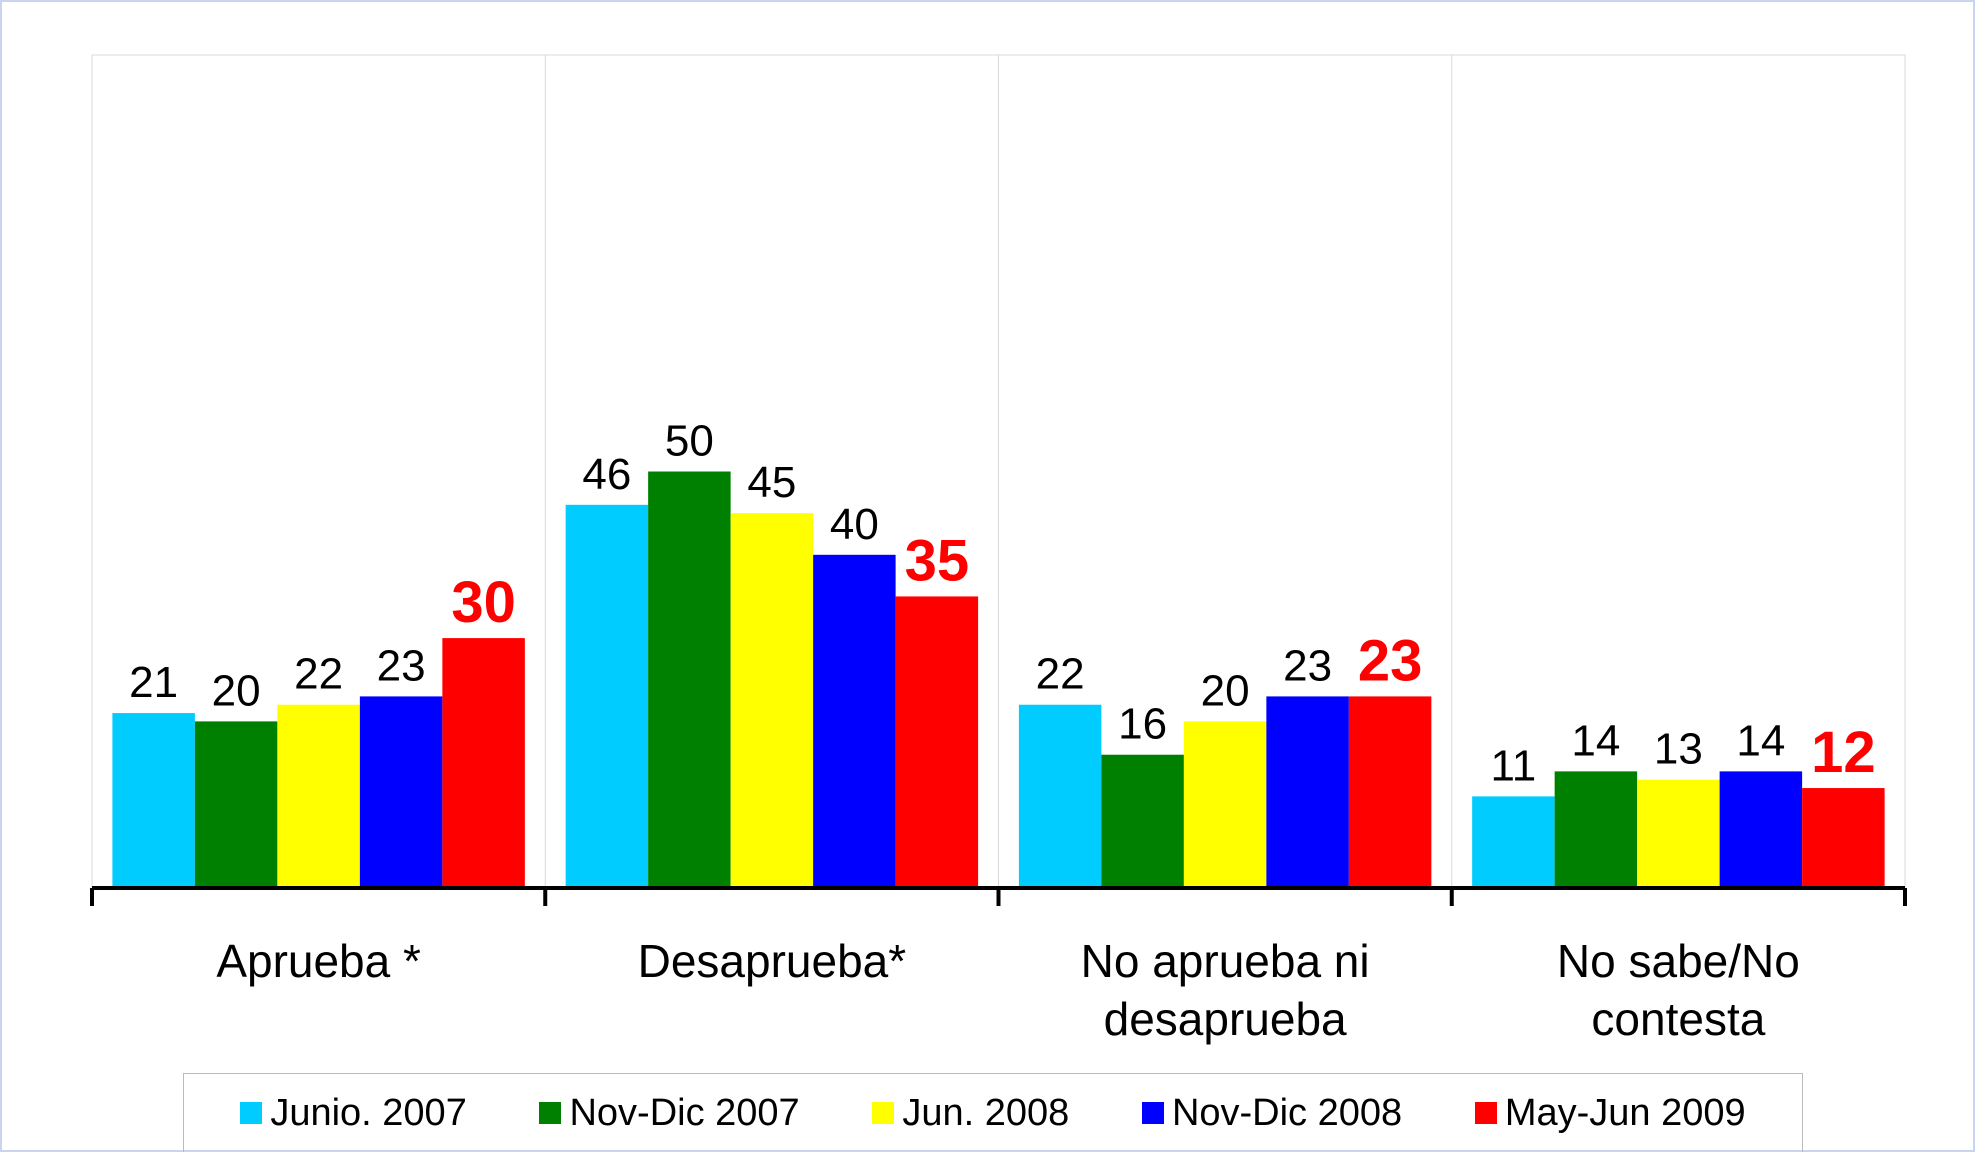 Image resolution: width=1975 pixels, height=1152 pixels. Describe the element at coordinates (606, 474) in the screenshot. I see `data-label: 46` at that location.